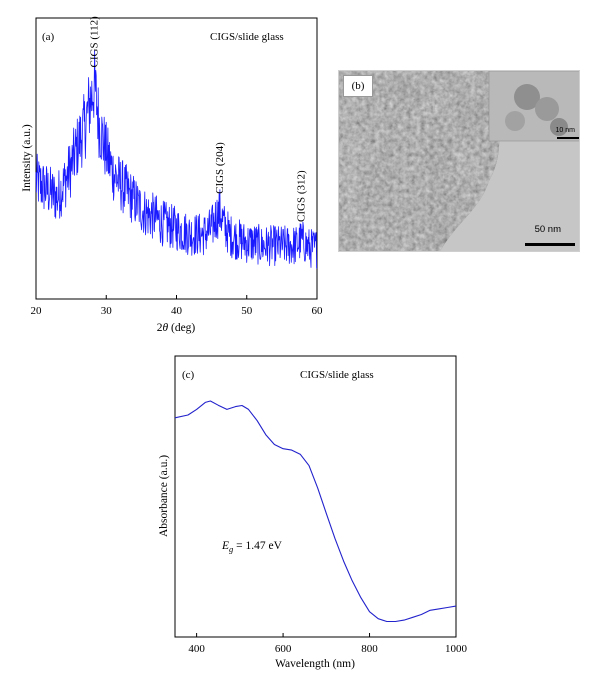 The height and width of the screenshot is (690, 600). What do you see at coordinates (197, 119) in the screenshot?
I see `xrd-peak-labels: CIGS (112) CIGS (204) CIGS (312)` at bounding box center [197, 119].